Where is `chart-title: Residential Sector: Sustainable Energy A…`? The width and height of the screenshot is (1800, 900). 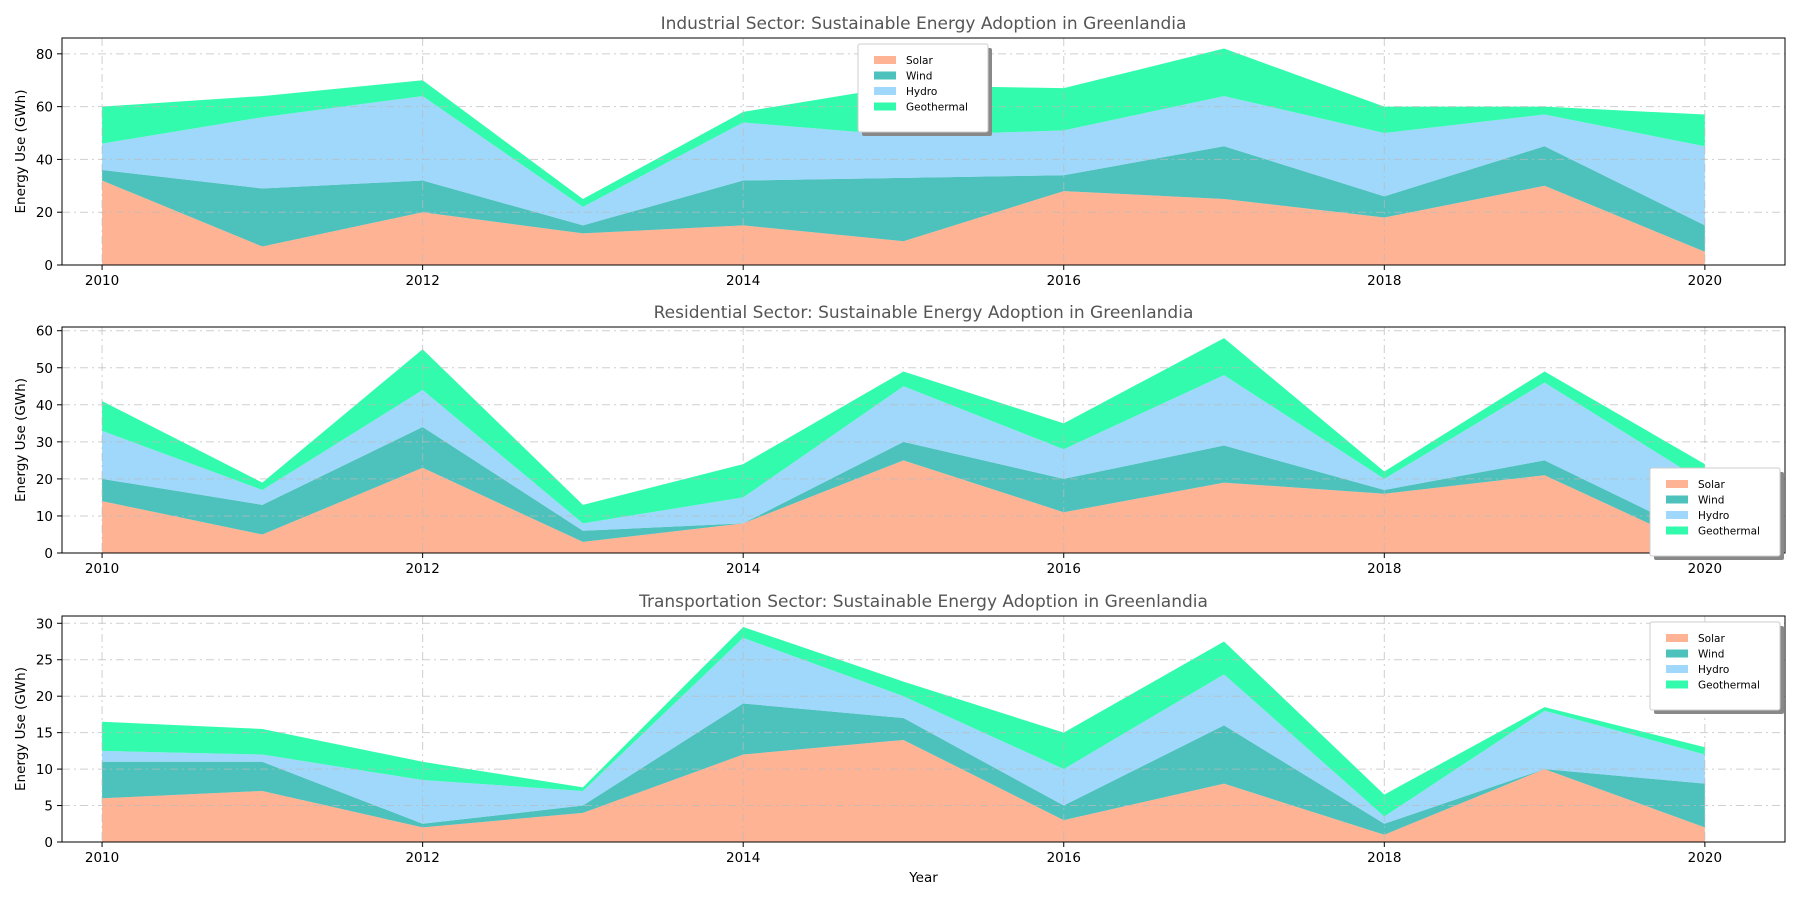
chart-title: Residential Sector: Sustainable Energy A… is located at coordinates (924, 313).